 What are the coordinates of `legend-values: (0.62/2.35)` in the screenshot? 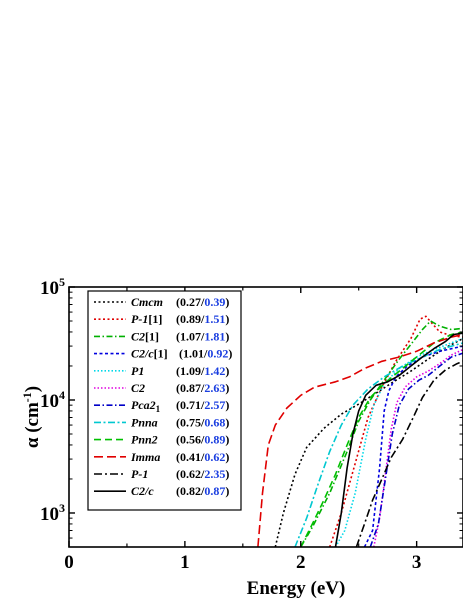 It's located at (202, 474).